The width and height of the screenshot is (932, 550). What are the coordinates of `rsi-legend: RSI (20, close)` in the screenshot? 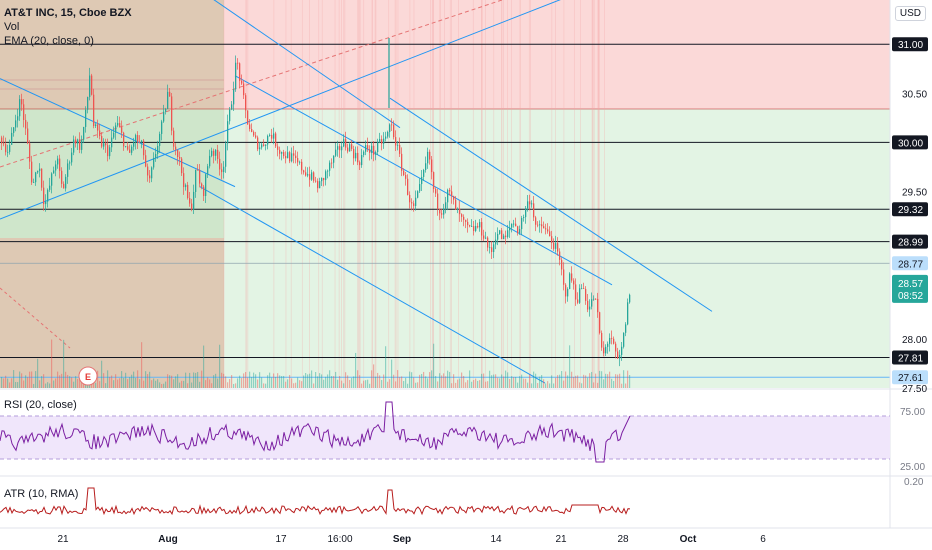 It's located at (40, 405).